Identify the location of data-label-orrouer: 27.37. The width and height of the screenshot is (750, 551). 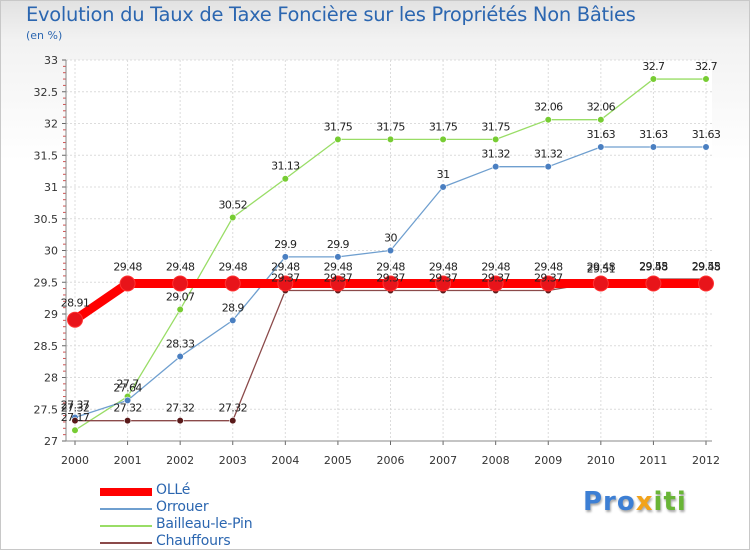
(75, 405).